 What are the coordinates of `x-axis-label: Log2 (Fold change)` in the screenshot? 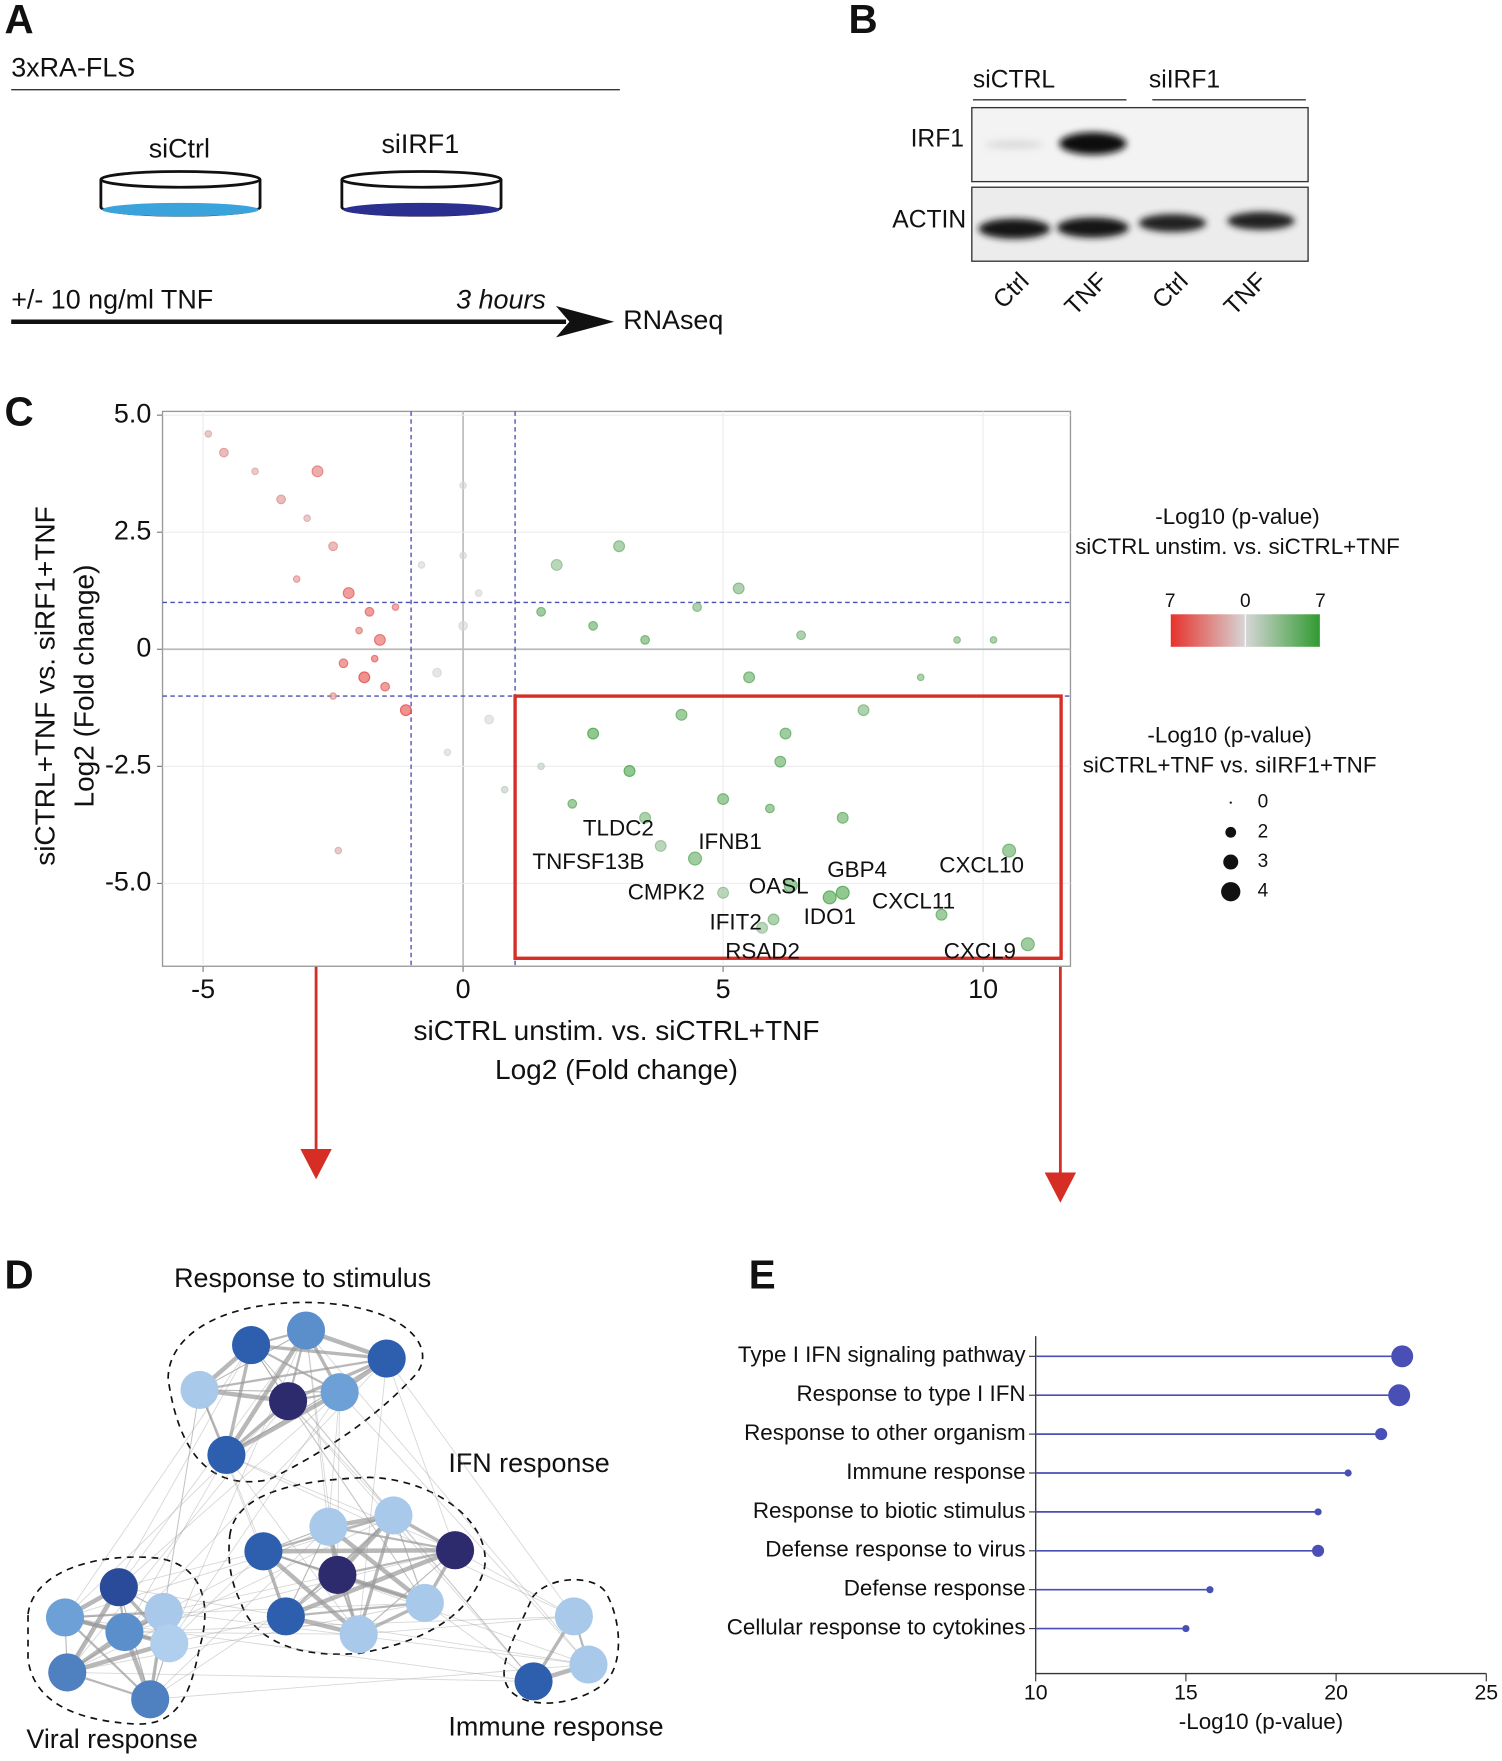 It's located at (616, 1069).